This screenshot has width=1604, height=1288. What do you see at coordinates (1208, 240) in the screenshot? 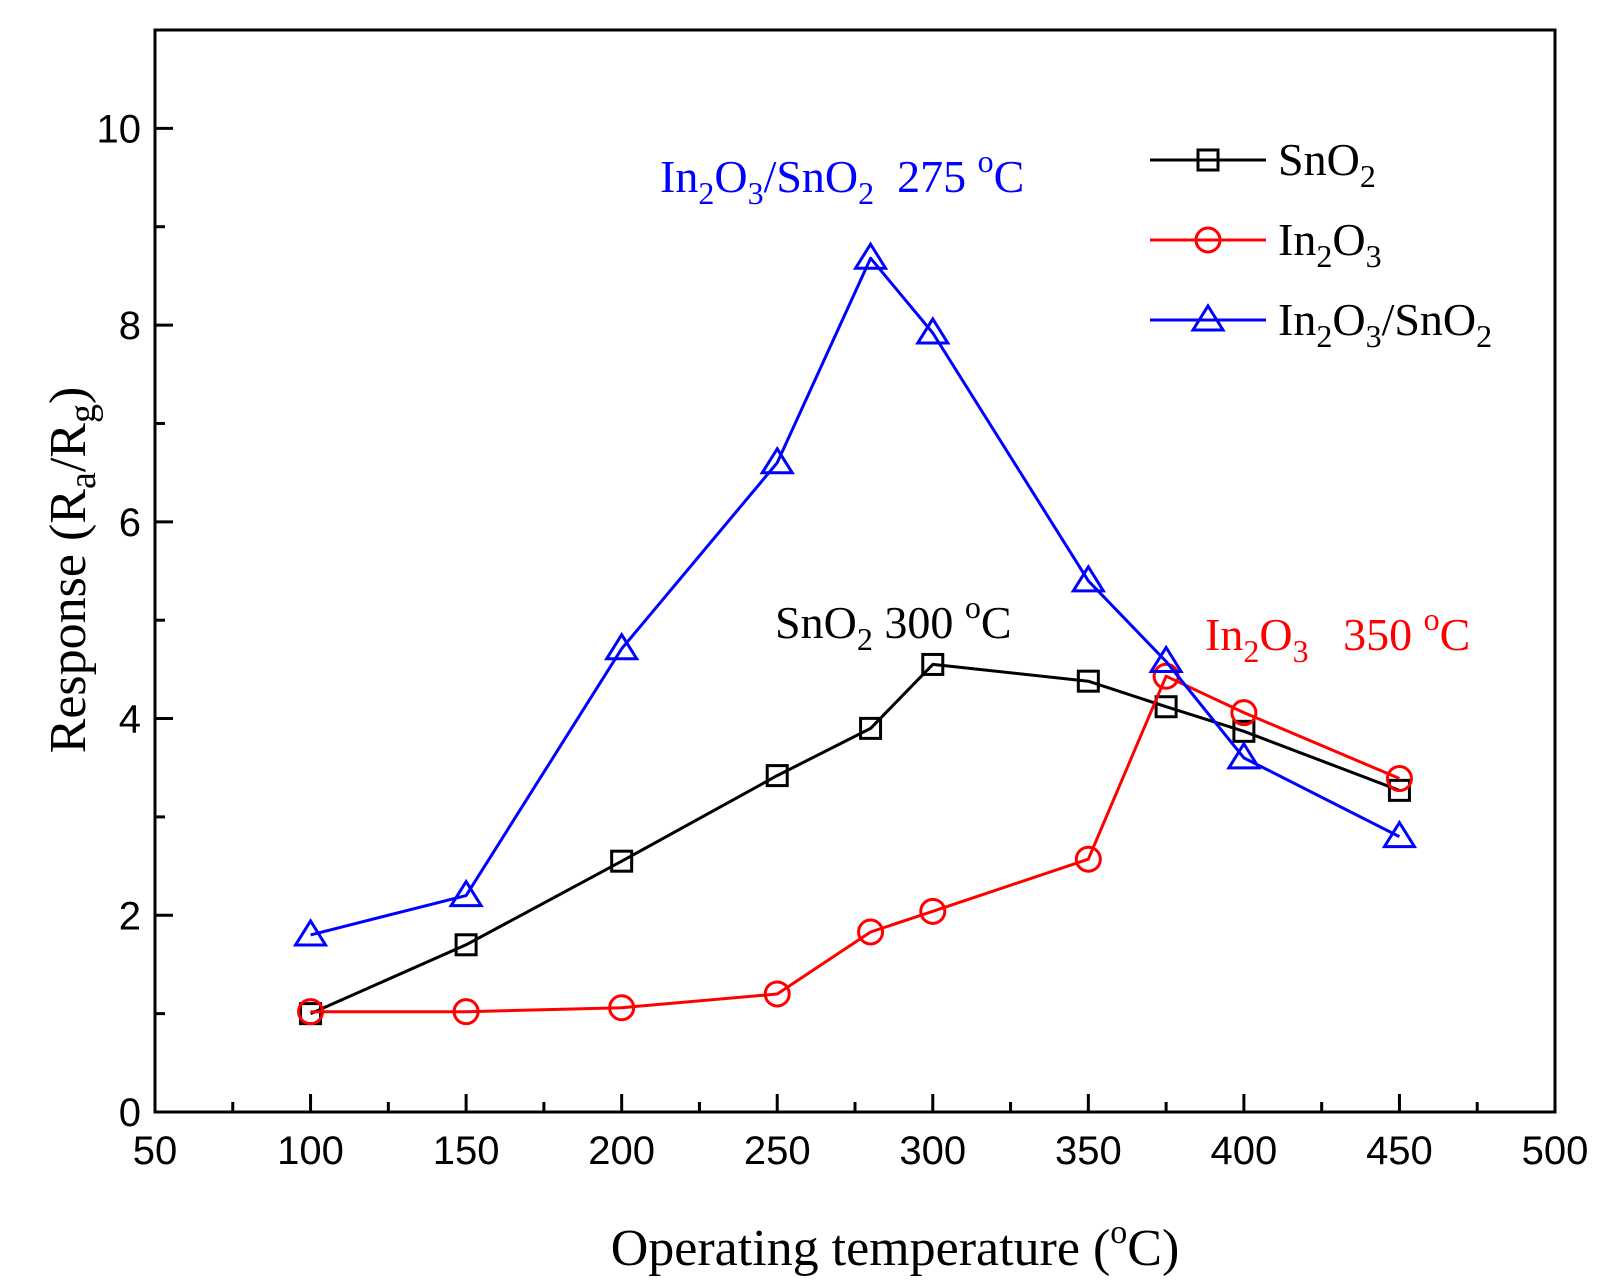
I see `legend-marker-circle` at bounding box center [1208, 240].